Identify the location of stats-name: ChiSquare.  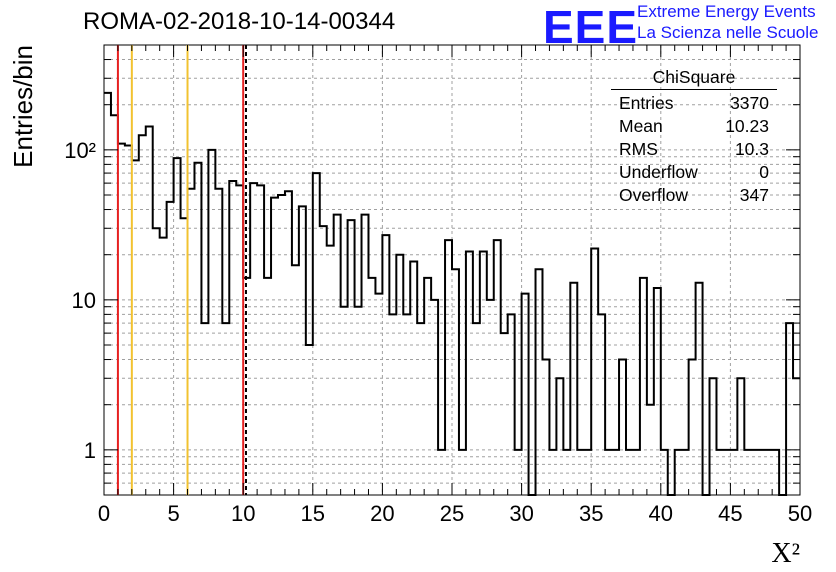
(694, 78).